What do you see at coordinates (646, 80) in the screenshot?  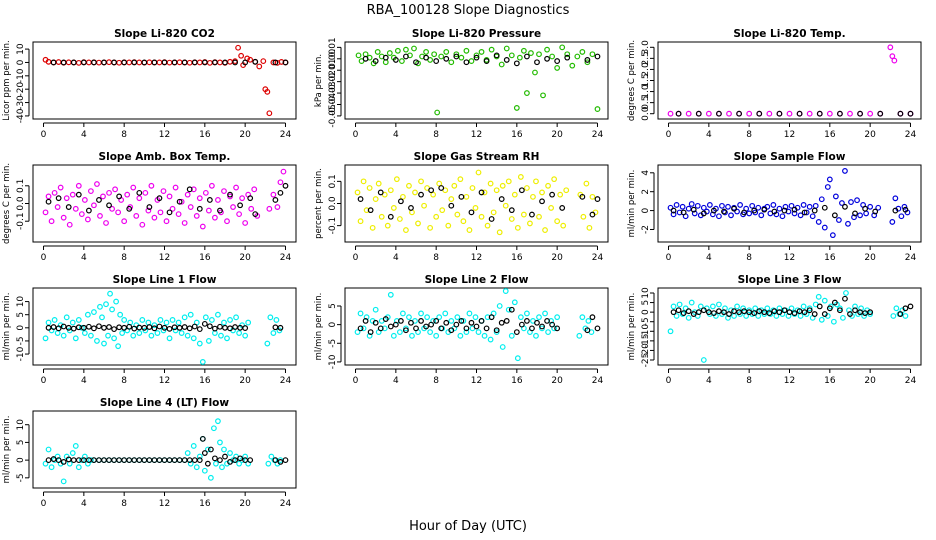 I see `y-tick-label: 1.5` at bounding box center [646, 80].